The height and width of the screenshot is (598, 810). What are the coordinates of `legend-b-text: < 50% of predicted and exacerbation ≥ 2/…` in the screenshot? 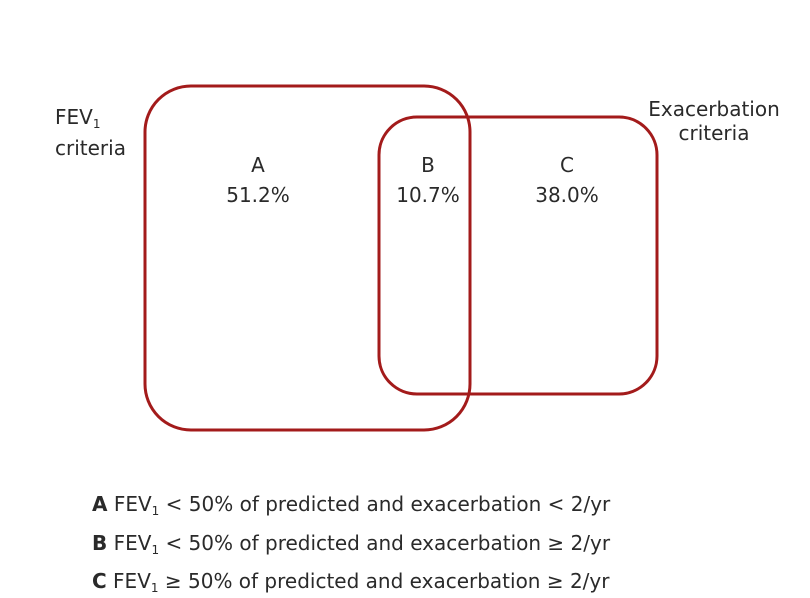 It's located at (388, 543).